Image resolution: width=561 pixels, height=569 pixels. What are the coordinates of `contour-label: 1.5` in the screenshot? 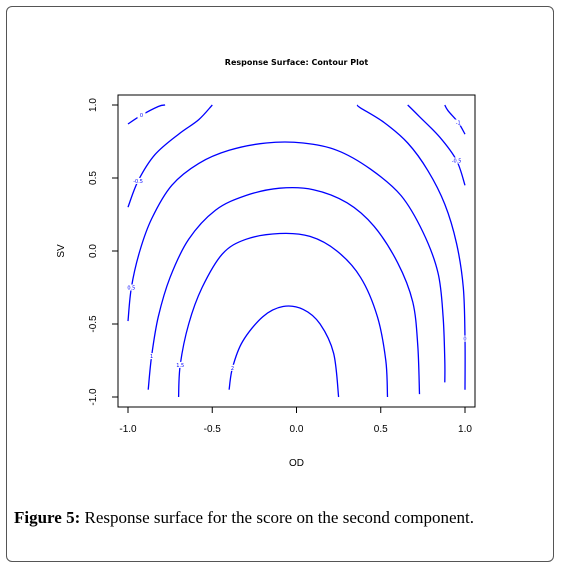 It's located at (180, 366).